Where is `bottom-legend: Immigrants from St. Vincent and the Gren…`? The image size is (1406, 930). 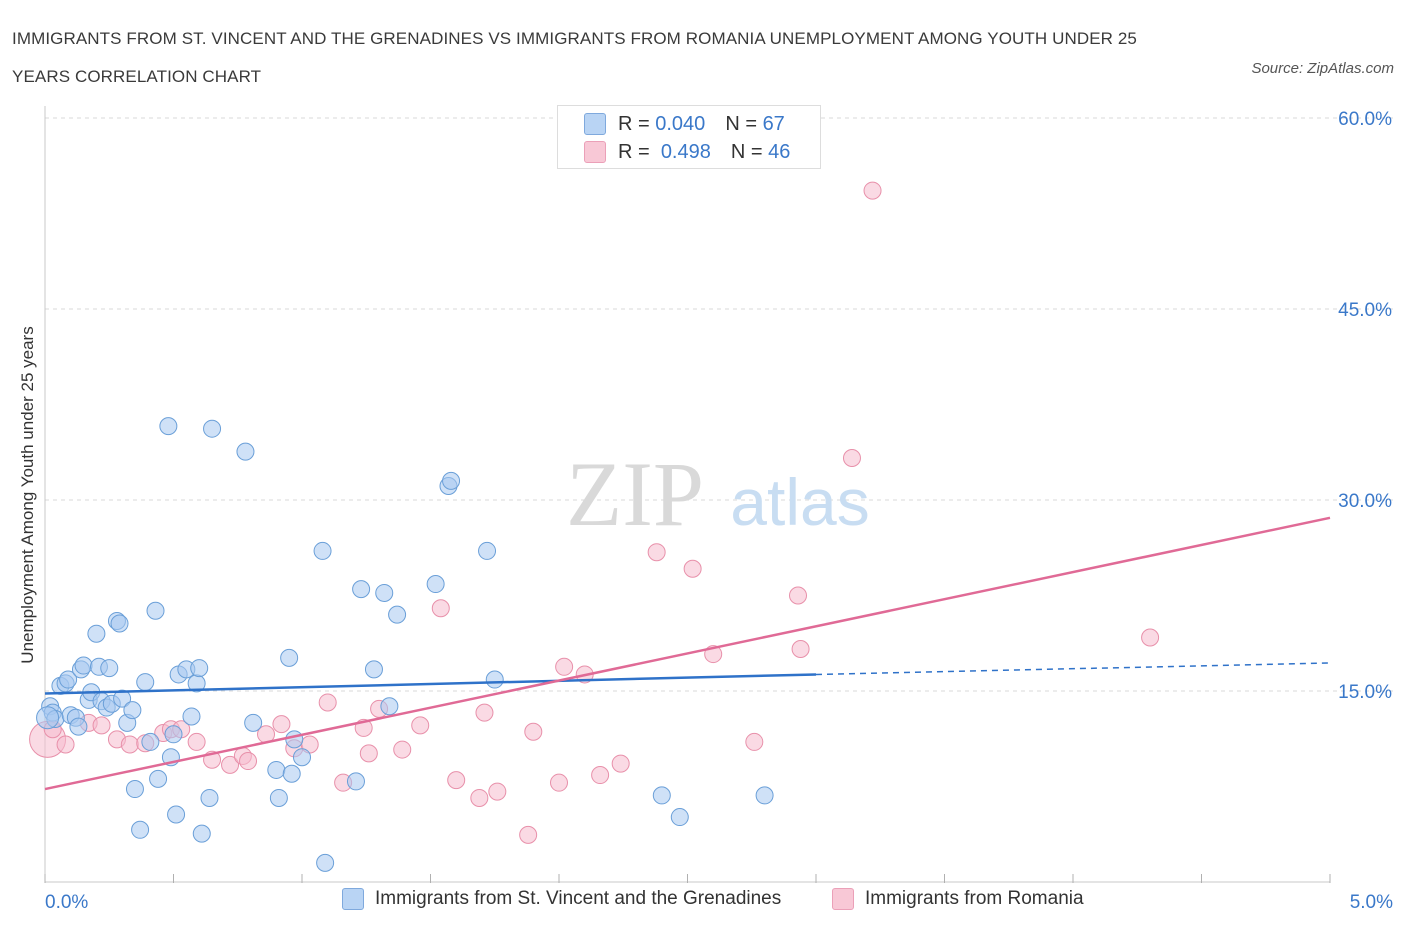
bottom-legend: Immigrants from St. Vincent and the Gren… is located at coordinates (703, 903).